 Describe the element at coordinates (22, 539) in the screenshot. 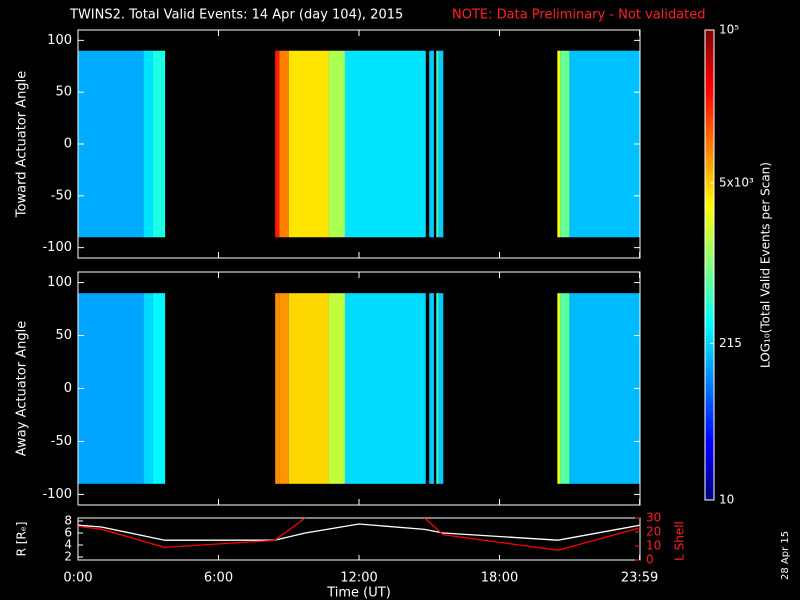

I see `y-axis-label: R [Rₑ]` at that location.